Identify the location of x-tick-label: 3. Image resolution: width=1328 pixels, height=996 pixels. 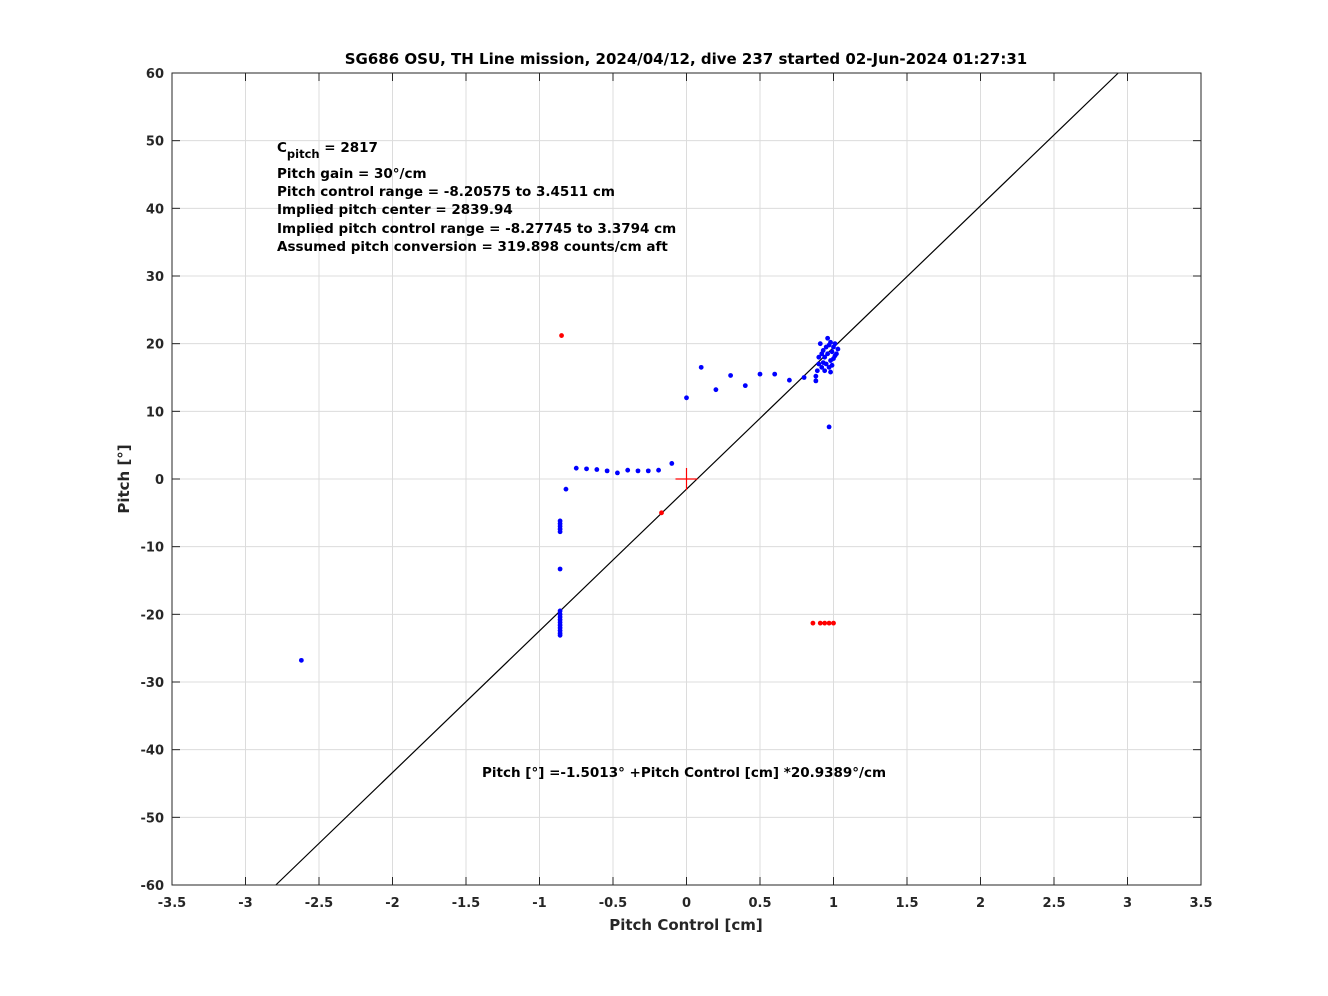
(1127, 903).